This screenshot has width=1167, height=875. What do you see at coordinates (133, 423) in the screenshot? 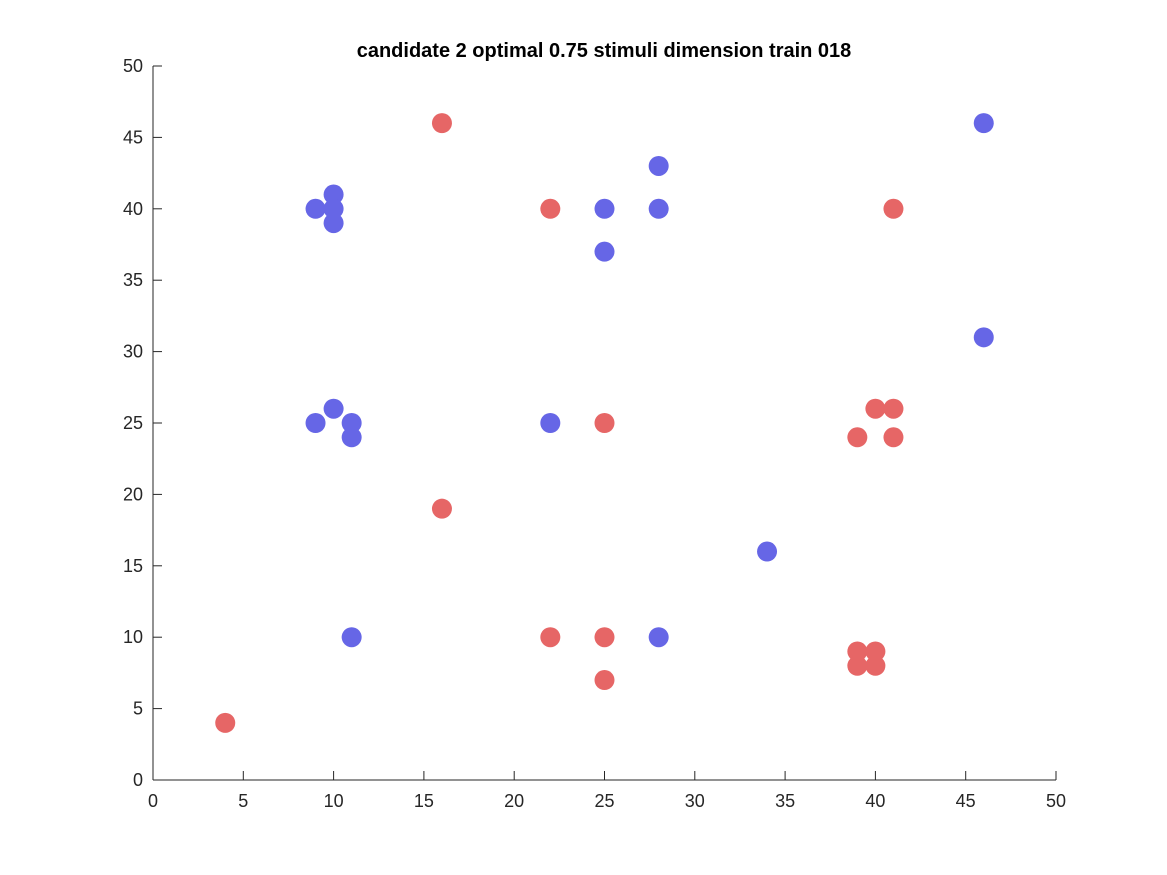
I see `y-tick-label: 25` at bounding box center [133, 423].